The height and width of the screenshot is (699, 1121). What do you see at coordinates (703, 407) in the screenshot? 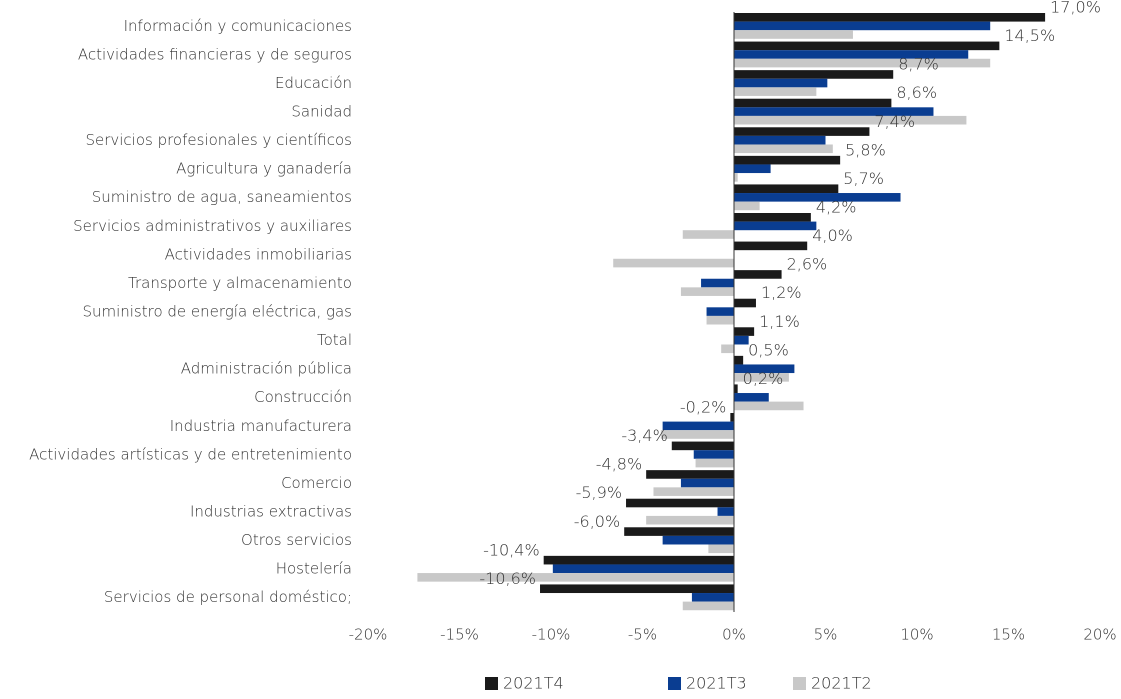
I see `data-label: -0,2%` at bounding box center [703, 407].